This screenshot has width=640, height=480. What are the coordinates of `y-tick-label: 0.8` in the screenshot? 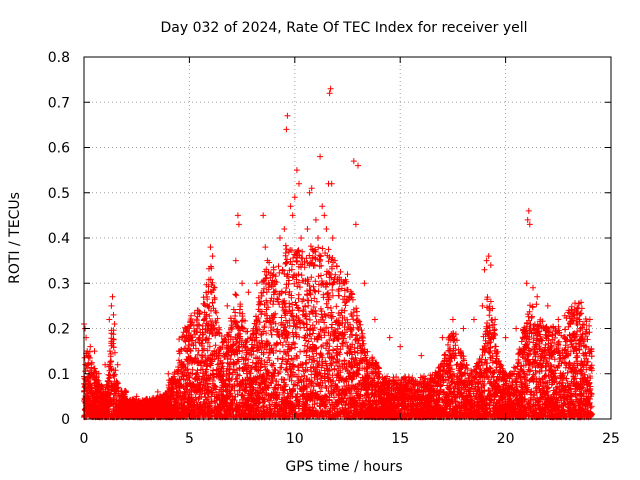 It's located at (59, 58).